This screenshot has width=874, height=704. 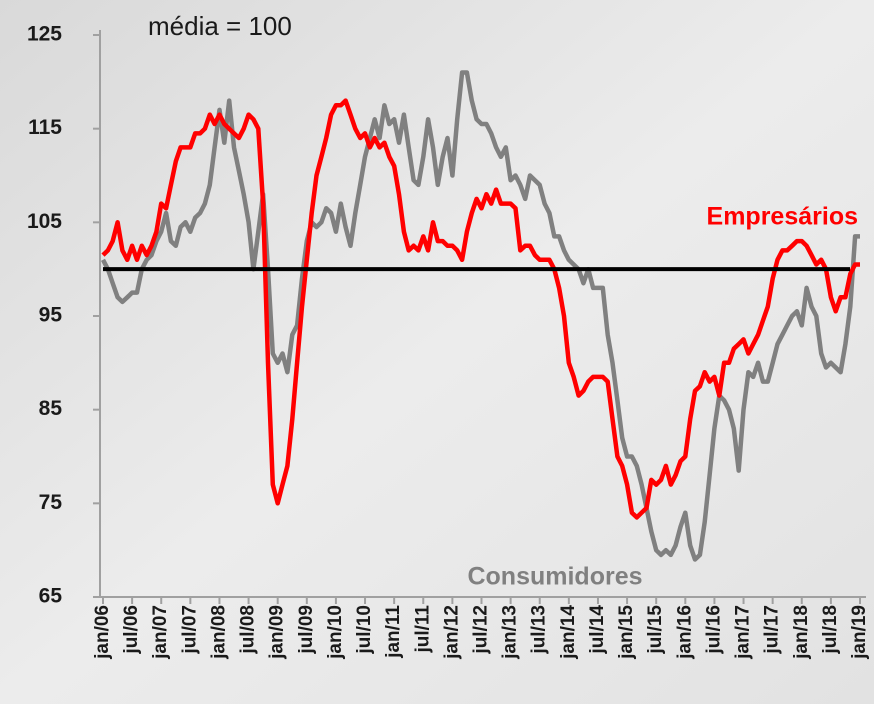 I want to click on series-label: Consumidores, so click(x=554, y=577).